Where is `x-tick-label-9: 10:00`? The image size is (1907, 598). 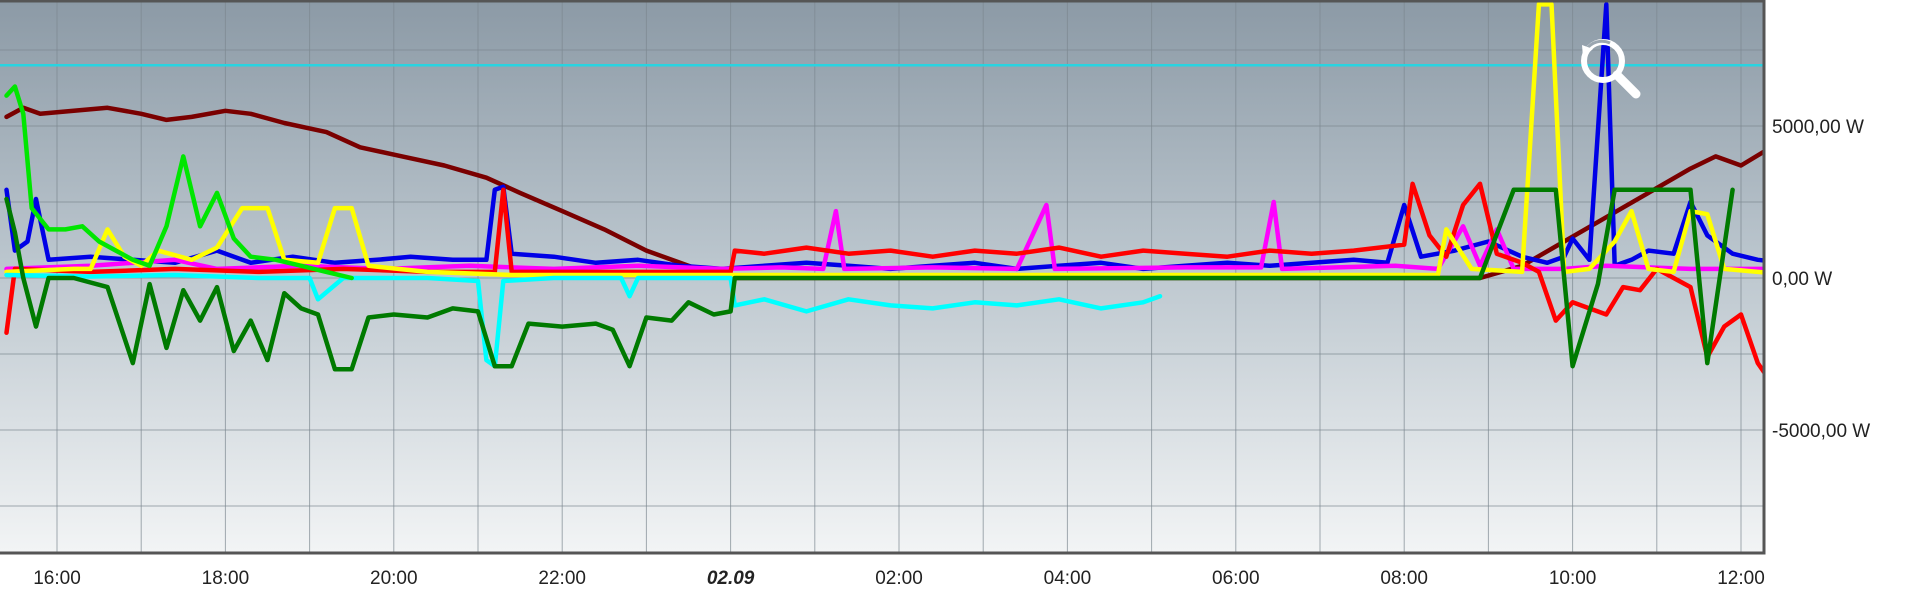 x-tick-label-9: 10:00 is located at coordinates (1573, 578).